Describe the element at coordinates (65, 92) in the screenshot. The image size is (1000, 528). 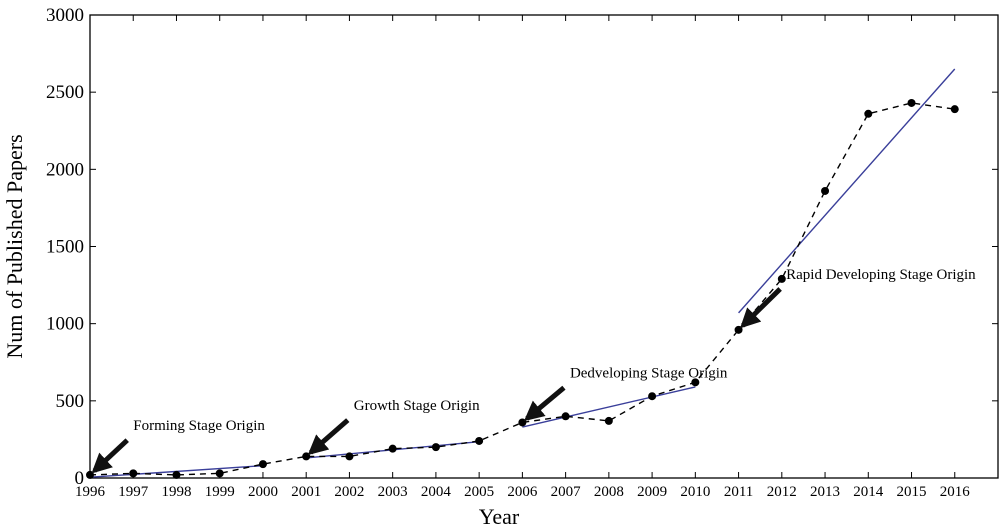
I see `y-tick-label: 2500` at that location.